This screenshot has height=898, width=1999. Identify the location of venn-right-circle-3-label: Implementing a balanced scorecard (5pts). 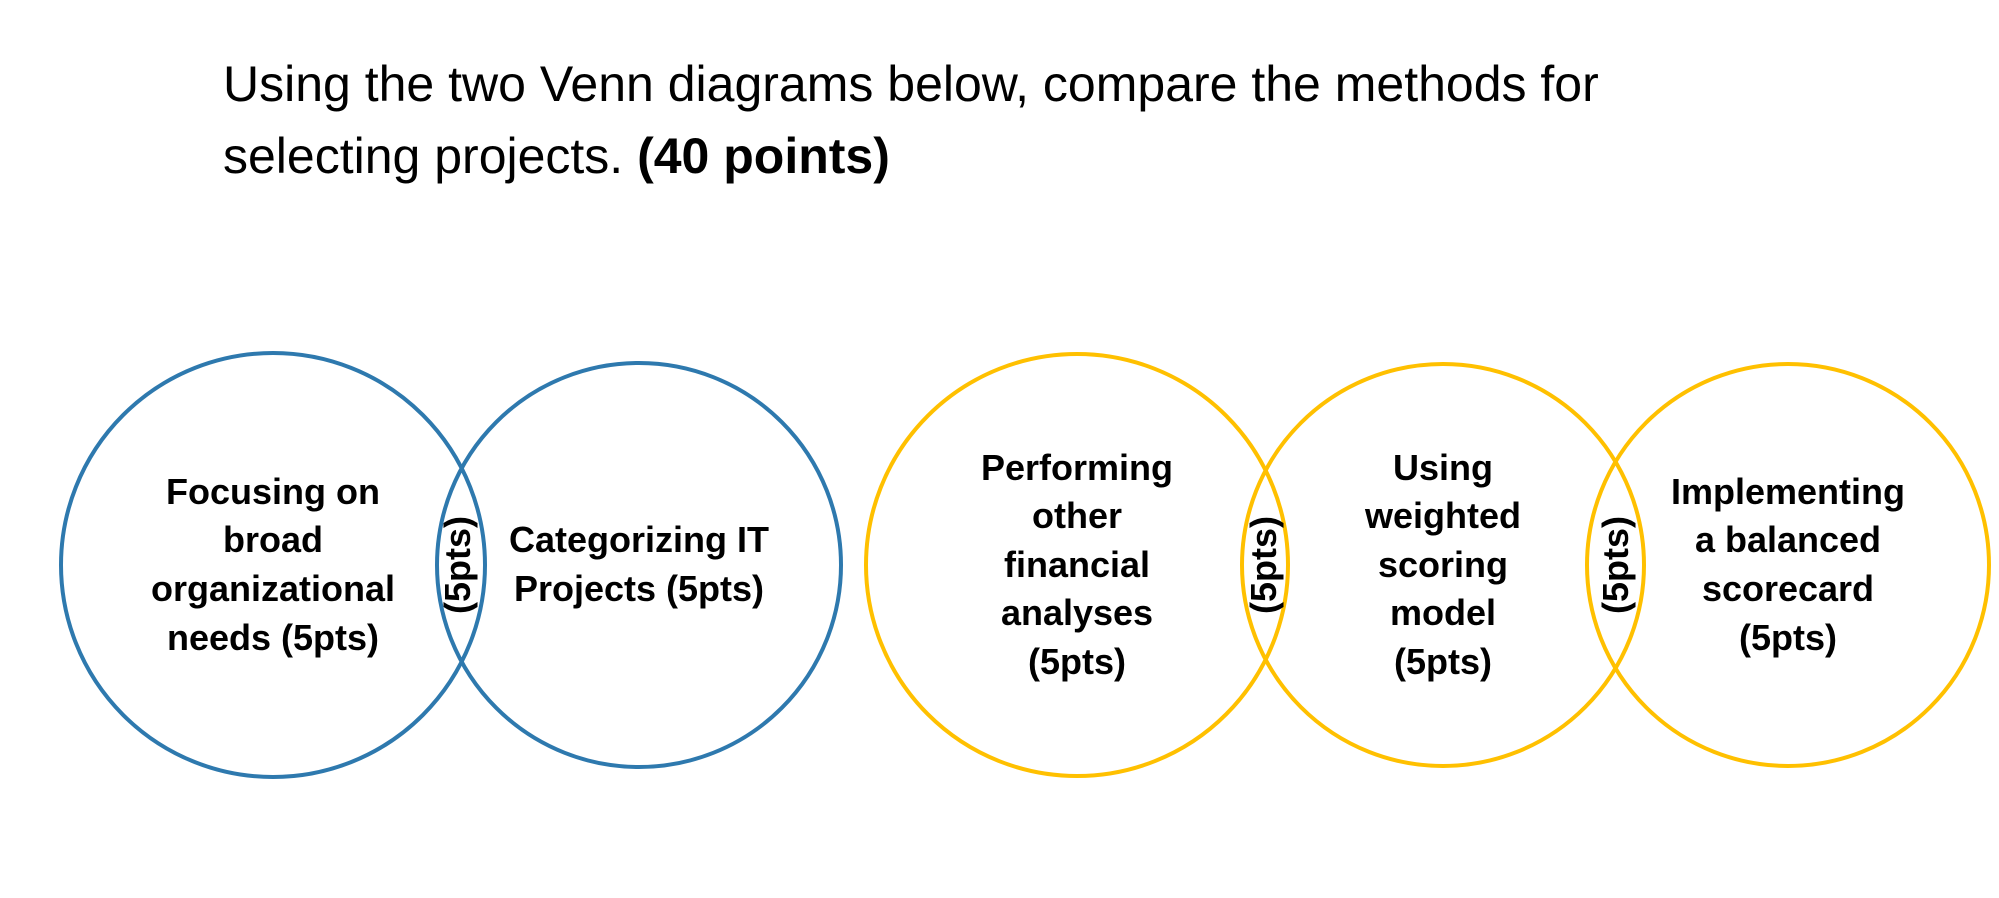
(1788, 564).